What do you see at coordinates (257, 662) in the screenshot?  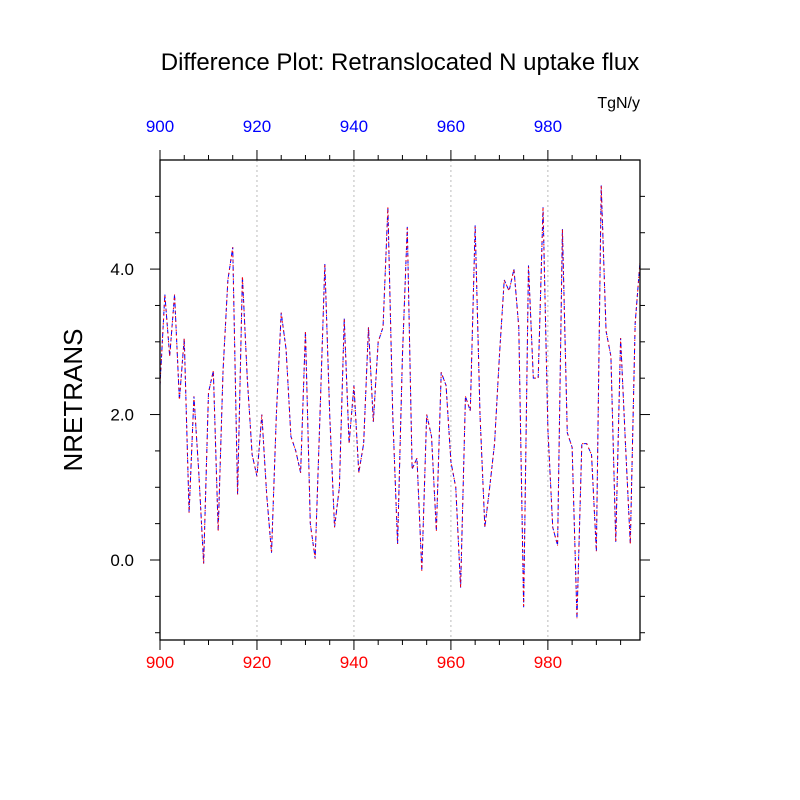 I see `x-tick-label-bottom-920: 920` at bounding box center [257, 662].